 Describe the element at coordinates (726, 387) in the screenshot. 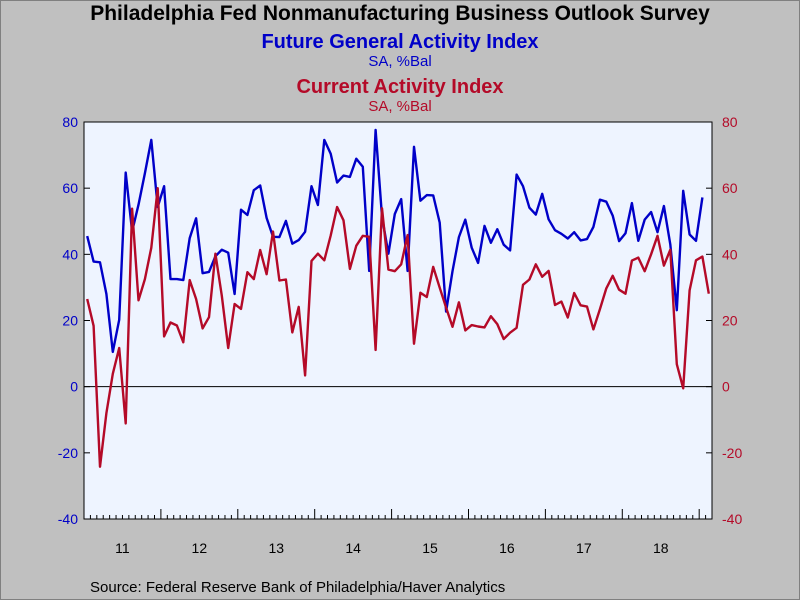

I see `right-axis-label: 0` at that location.